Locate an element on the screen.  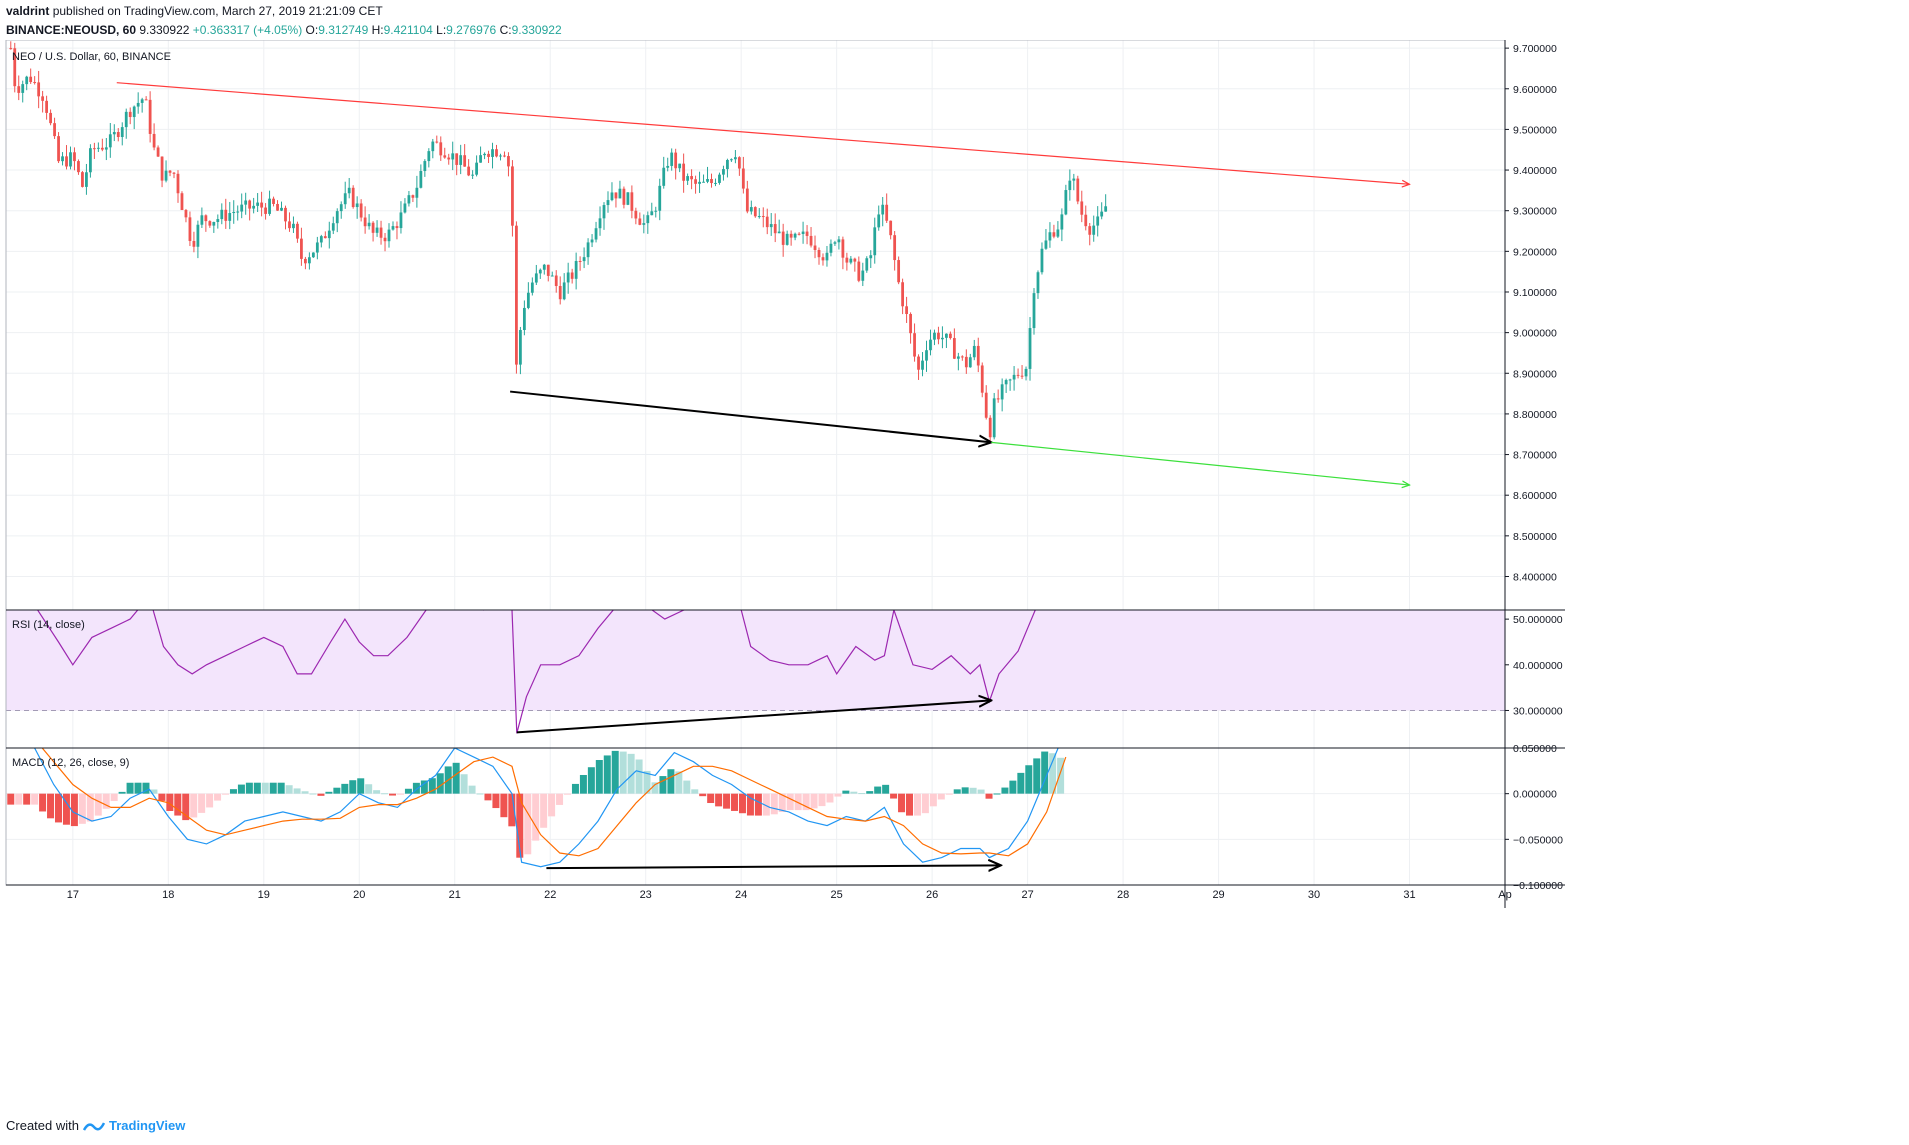
macd-pane: MACD (12, 26, close, 9) is located at coordinates (537, 799).